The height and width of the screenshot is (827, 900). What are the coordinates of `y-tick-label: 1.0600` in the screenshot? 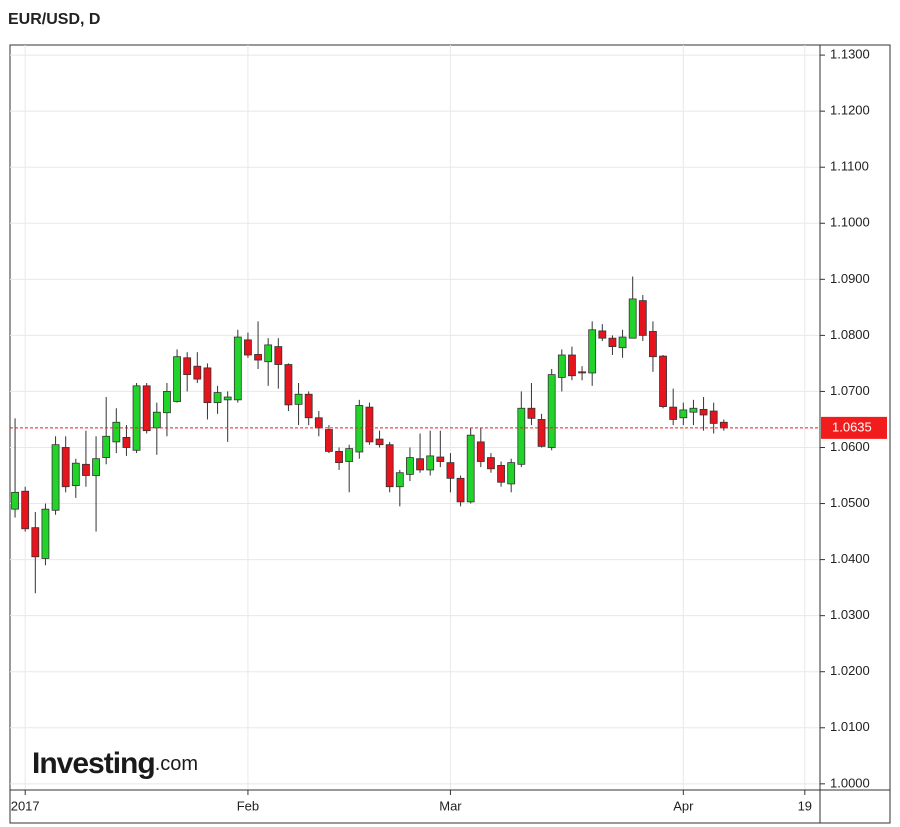 It's located at (850, 446).